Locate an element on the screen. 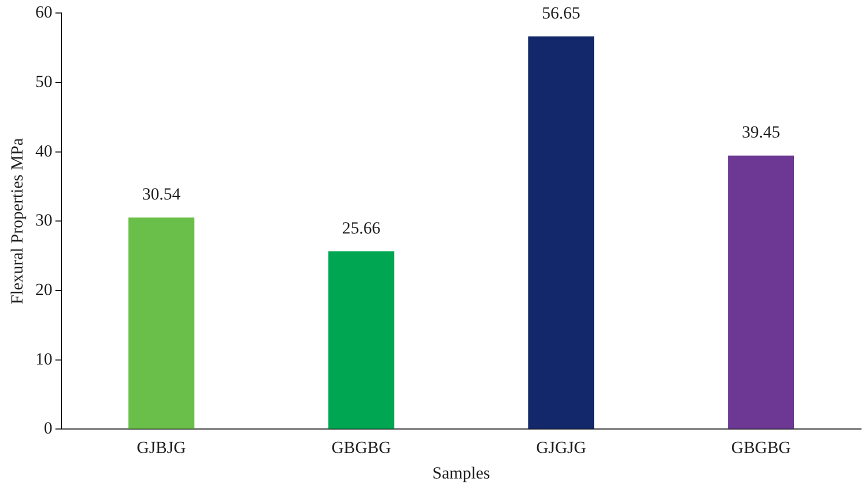 This screenshot has height=492, width=867. y-tick-label: 50 is located at coordinates (43, 81).